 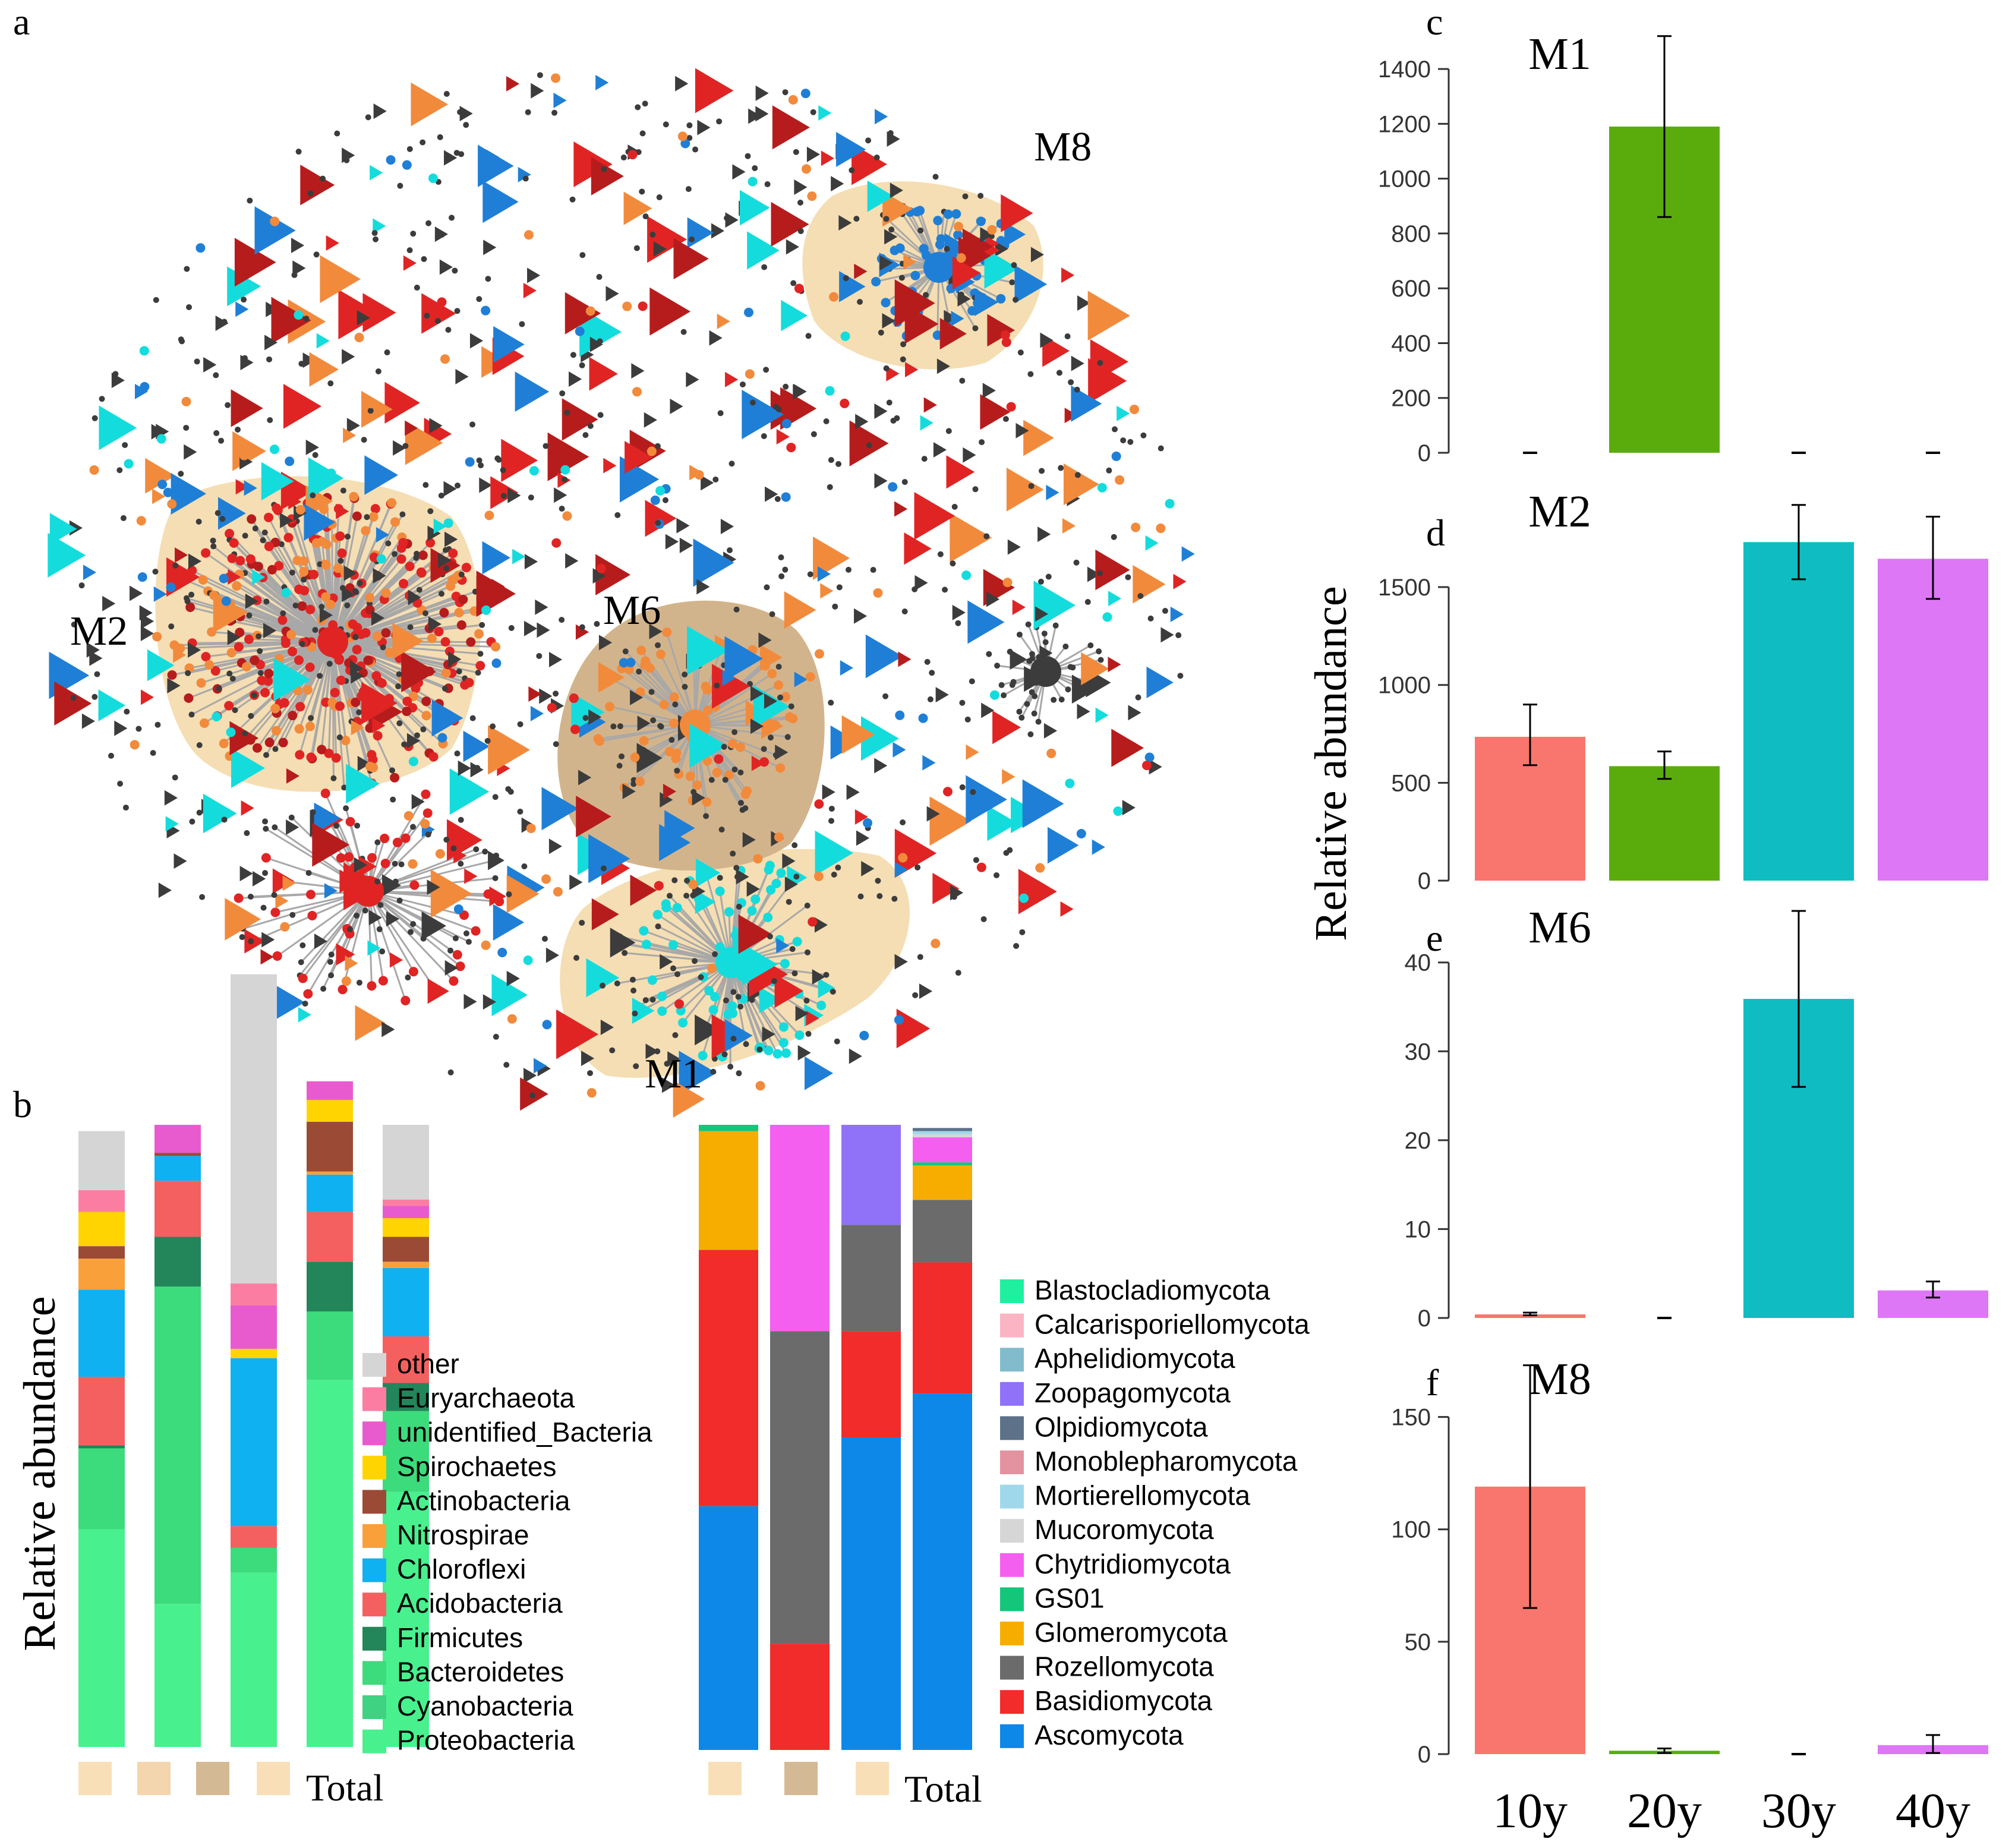 What do you see at coordinates (1070, 1597) in the screenshot?
I see `legend-label: GS01` at bounding box center [1070, 1597].